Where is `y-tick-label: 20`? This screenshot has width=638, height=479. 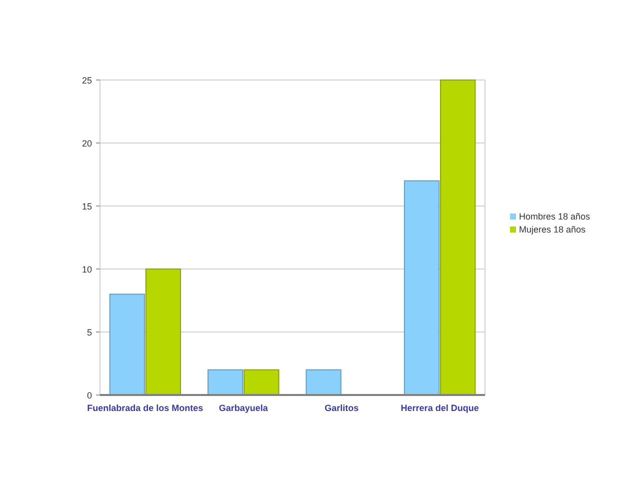 y-tick-label: 20 is located at coordinates (87, 143).